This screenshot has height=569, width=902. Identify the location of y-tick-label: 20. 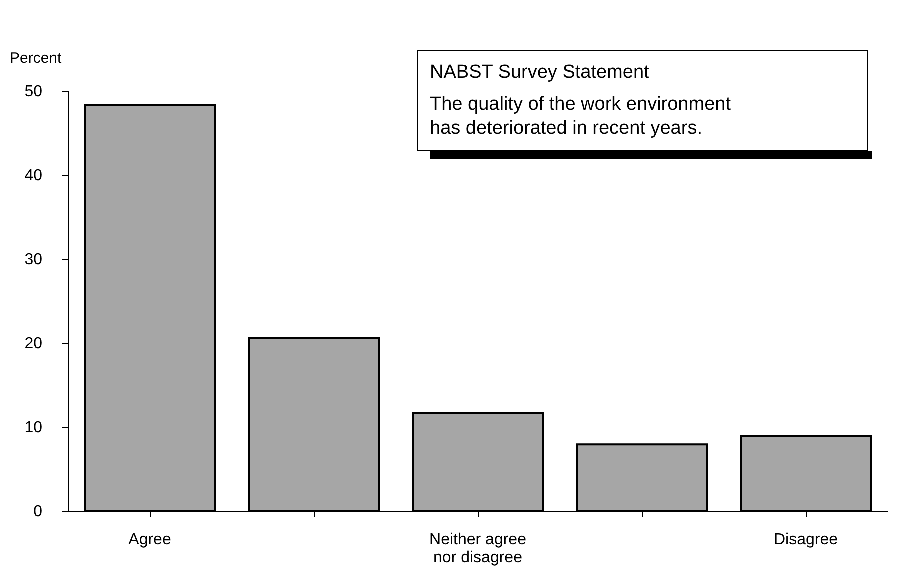
(33, 344).